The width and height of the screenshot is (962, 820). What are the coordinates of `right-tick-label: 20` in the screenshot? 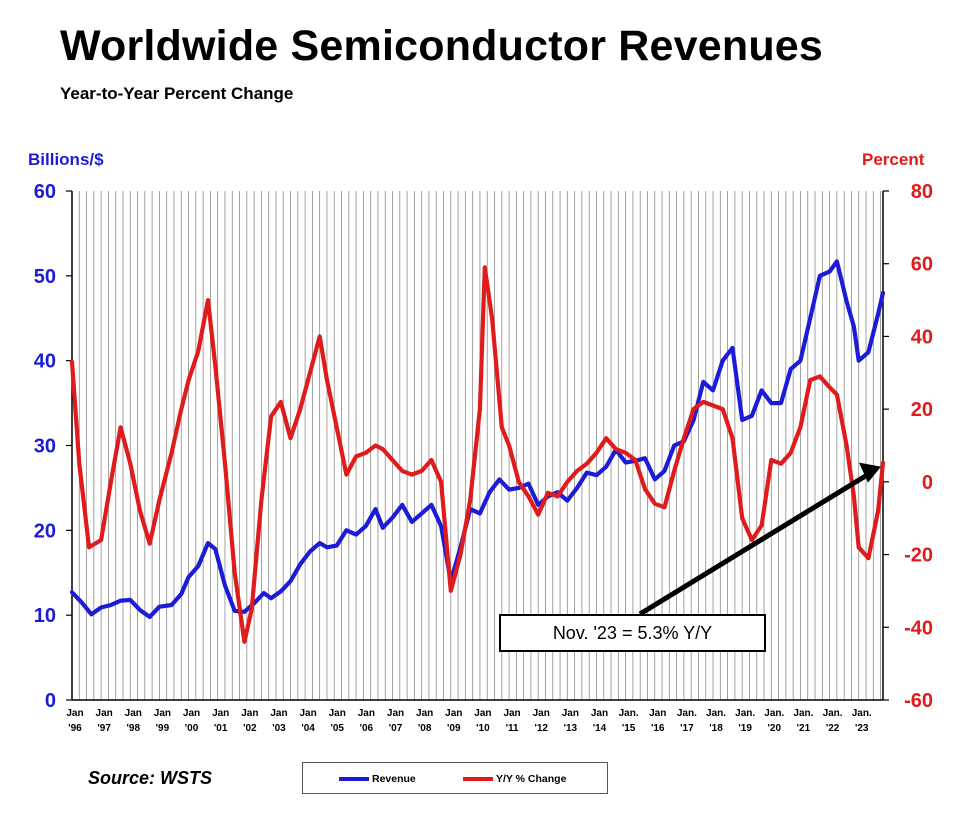 It's located at (922, 410).